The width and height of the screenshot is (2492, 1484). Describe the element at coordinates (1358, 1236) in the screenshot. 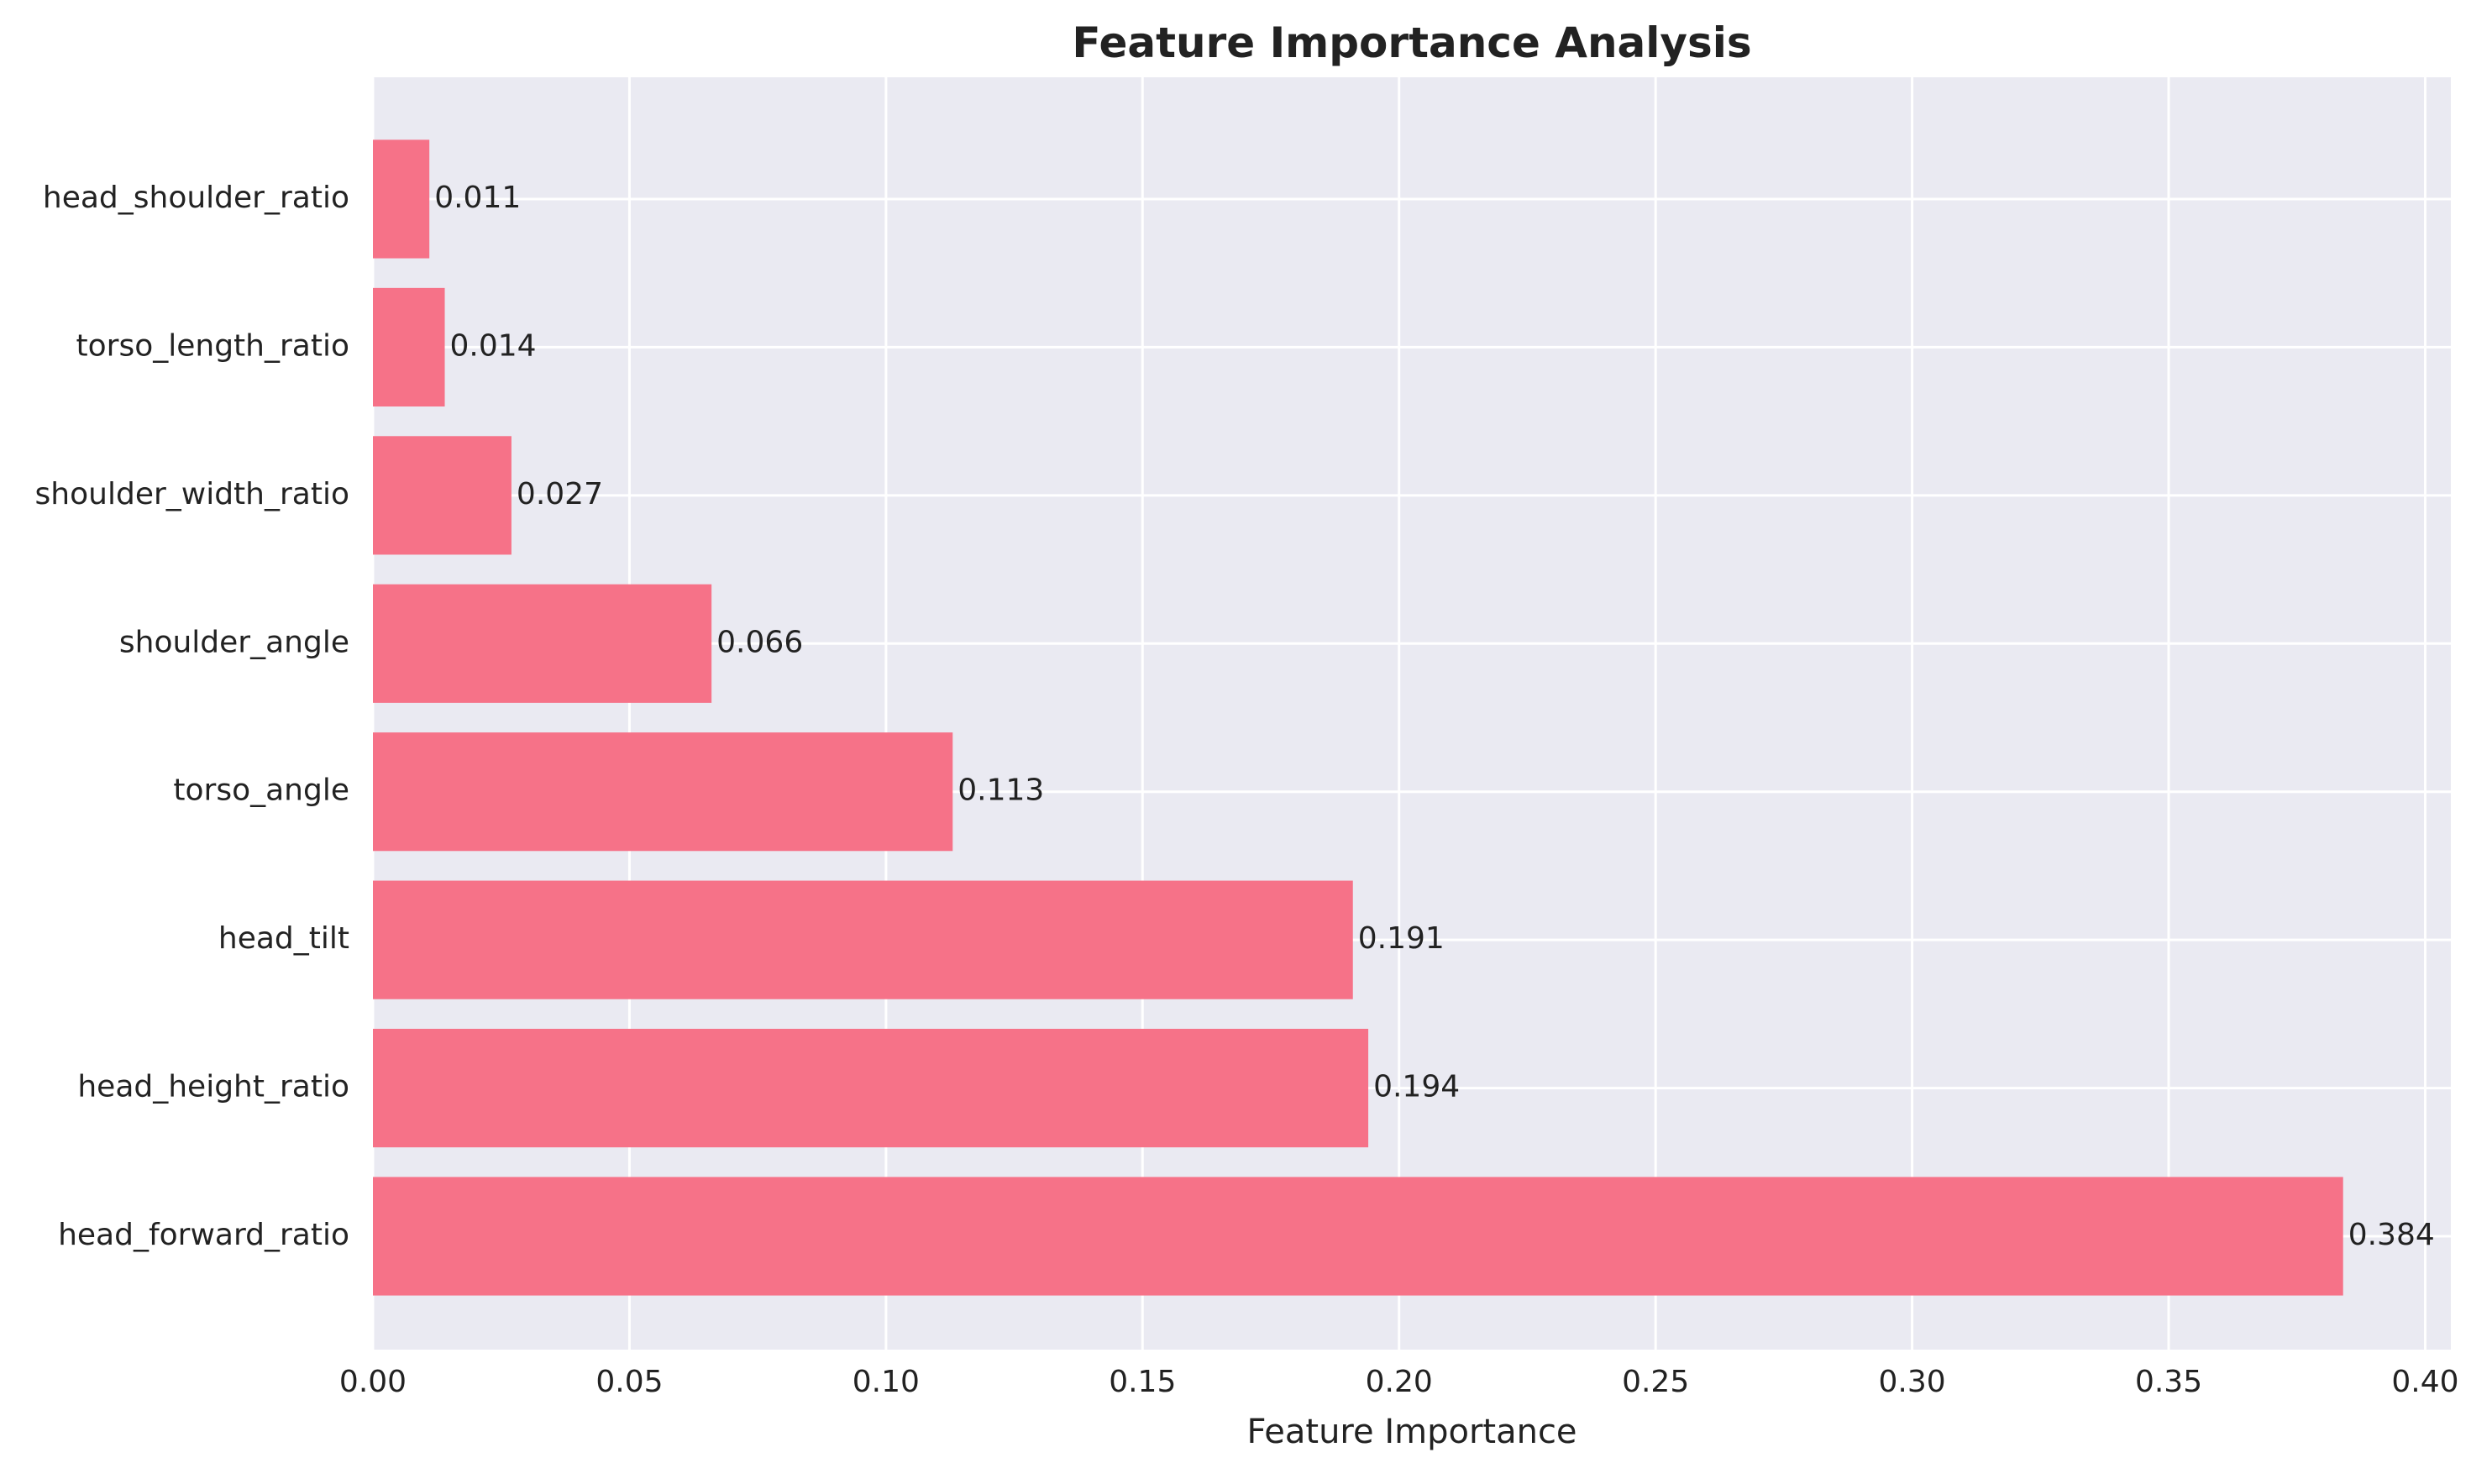

I see `bar-head-forward-ratio` at that location.